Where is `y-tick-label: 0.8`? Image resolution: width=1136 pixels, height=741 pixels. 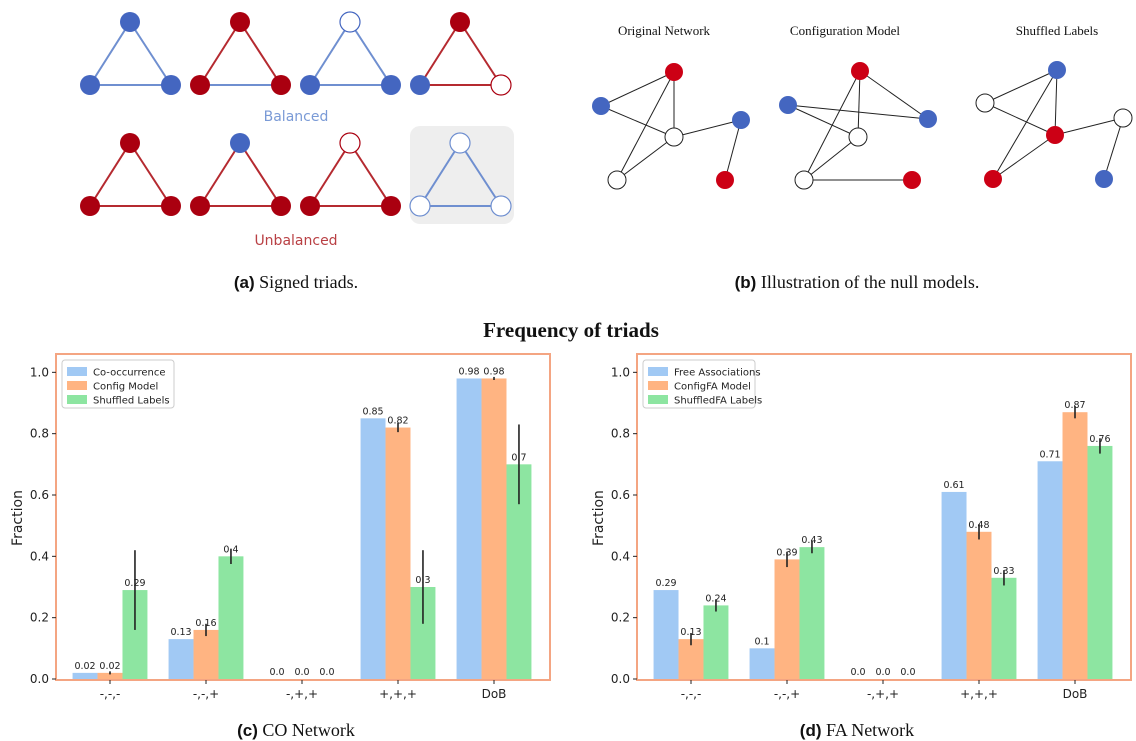
y-tick-label: 0.8 is located at coordinates (620, 434).